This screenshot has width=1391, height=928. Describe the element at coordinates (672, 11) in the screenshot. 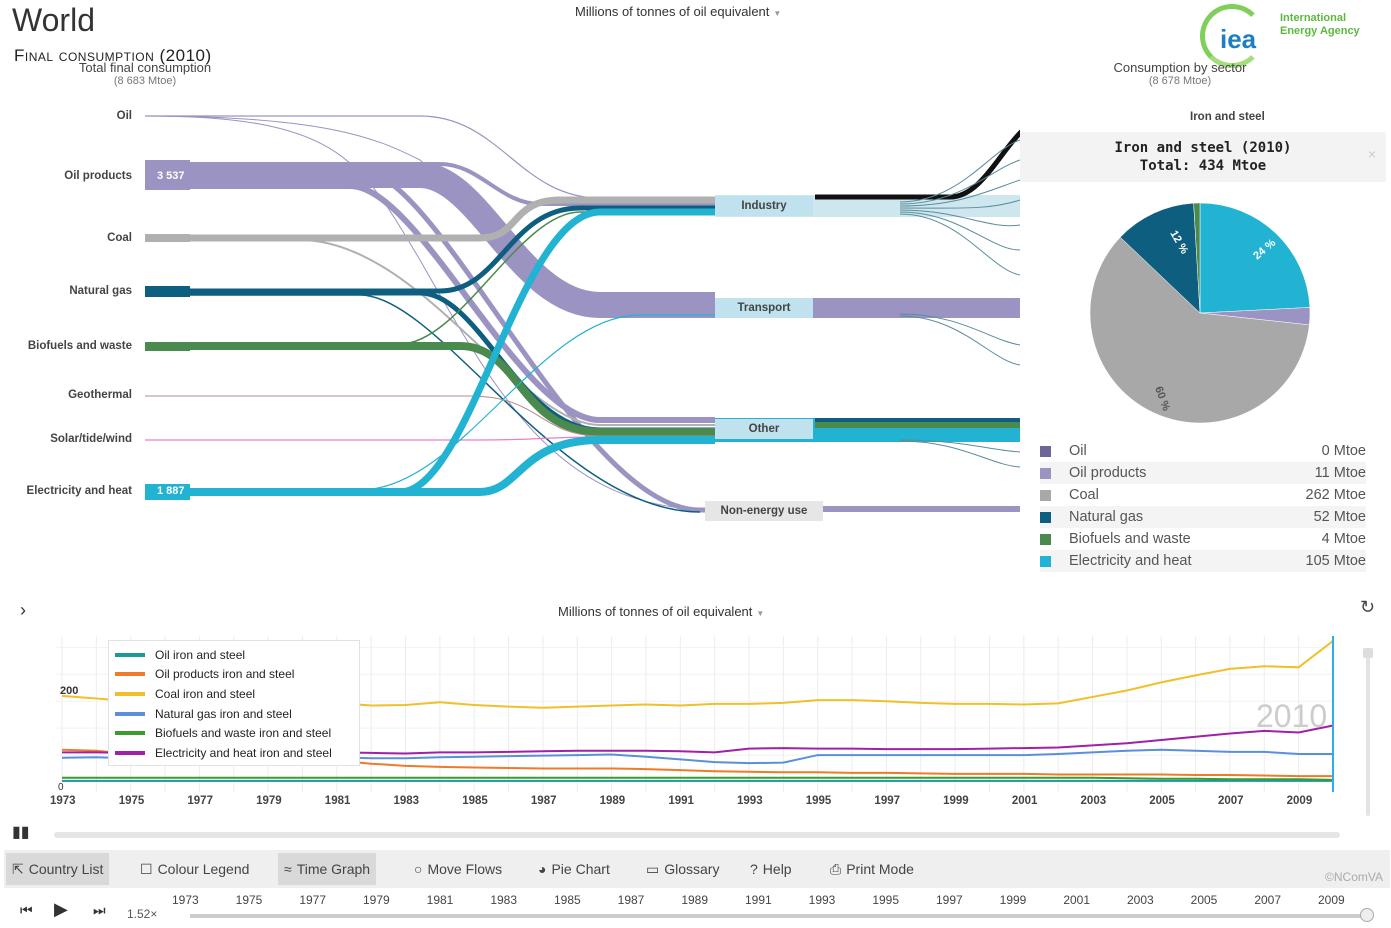

I see `unit-selector-label: Millions of tonnes of oil equivalent` at that location.